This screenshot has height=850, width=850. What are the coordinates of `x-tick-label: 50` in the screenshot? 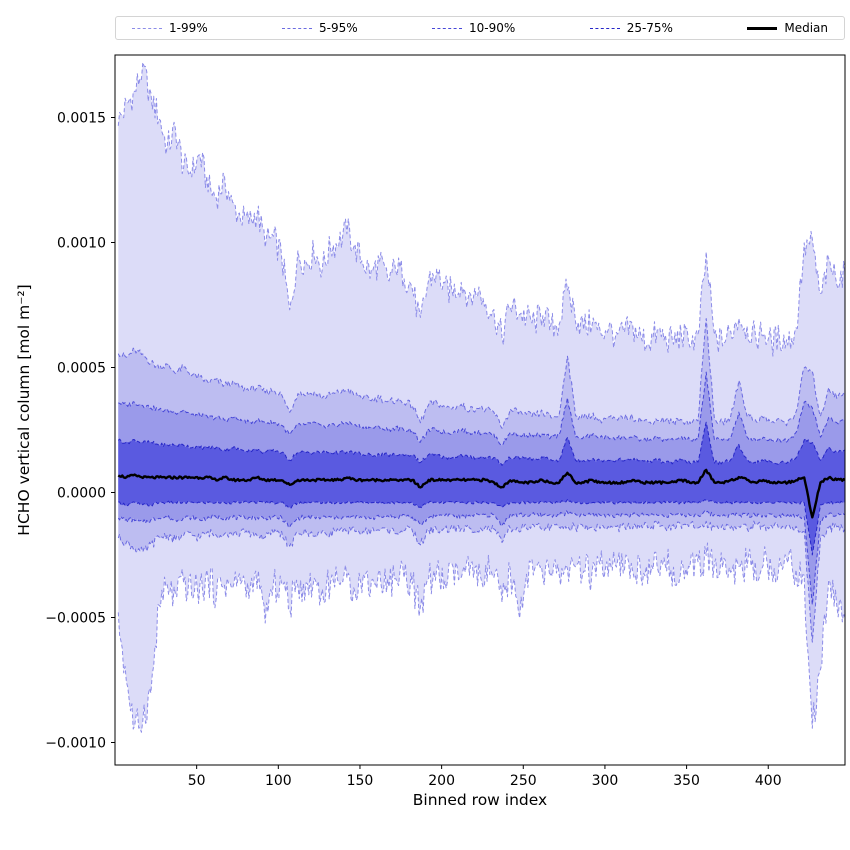 It's located at (197, 781).